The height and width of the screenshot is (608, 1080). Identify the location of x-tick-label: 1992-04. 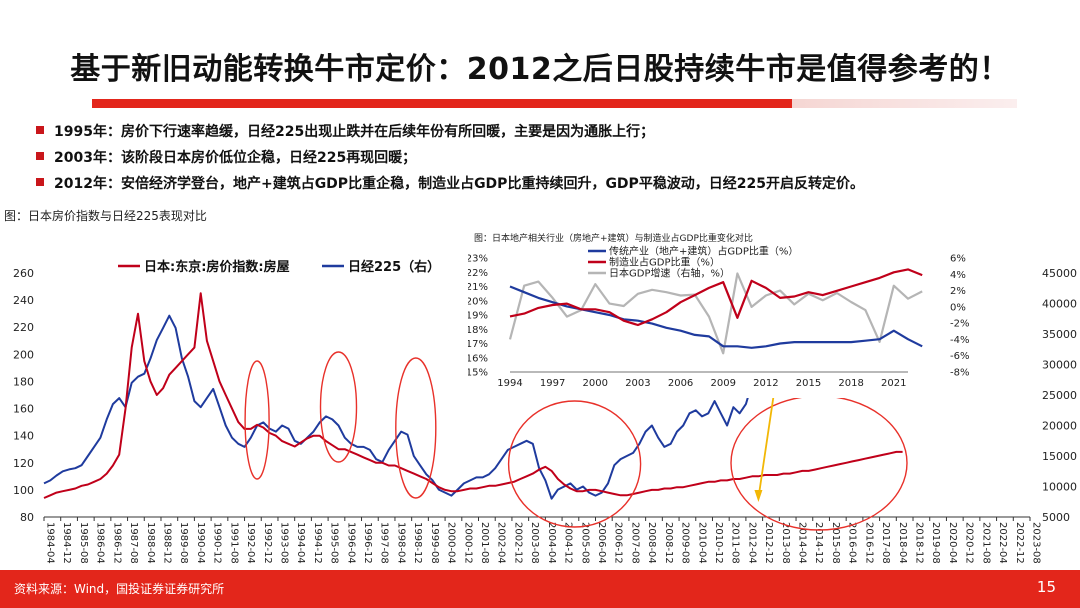
(250, 543).